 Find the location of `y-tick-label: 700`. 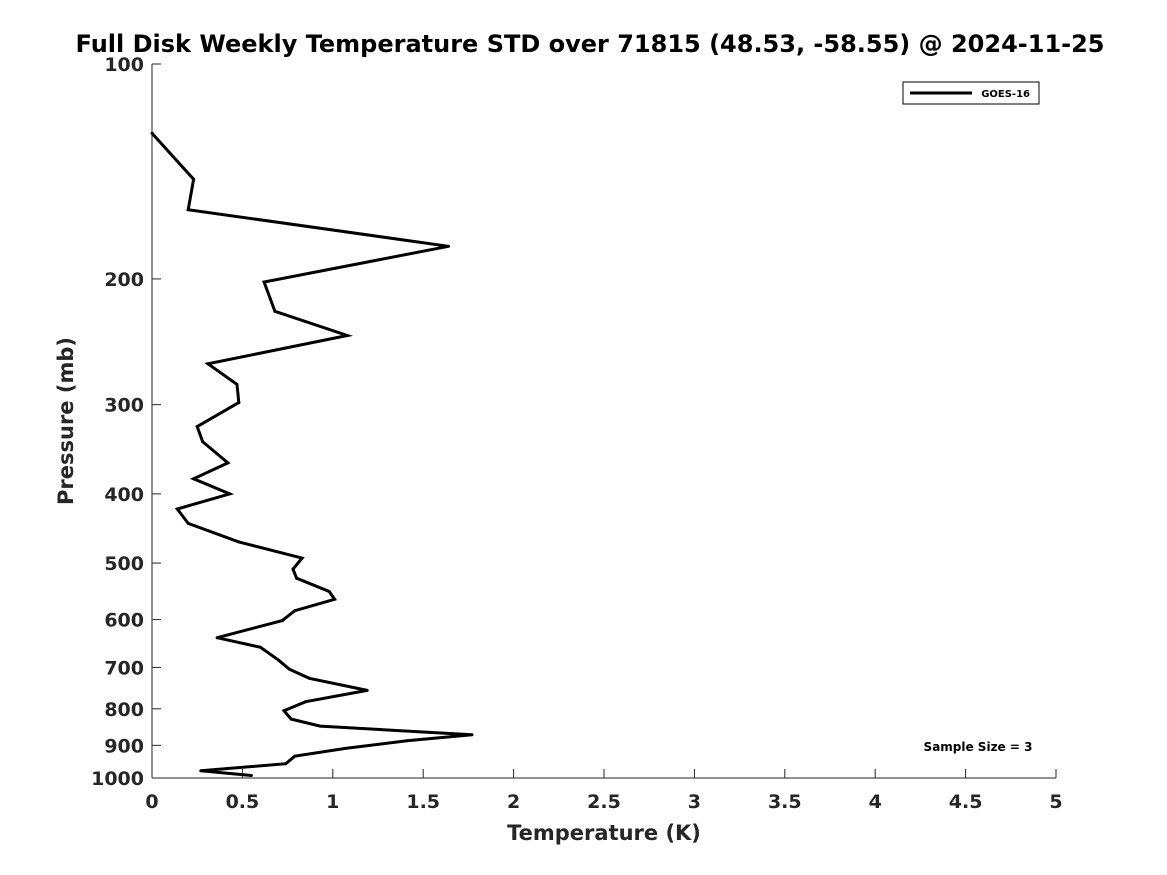

y-tick-label: 700 is located at coordinates (124, 668).